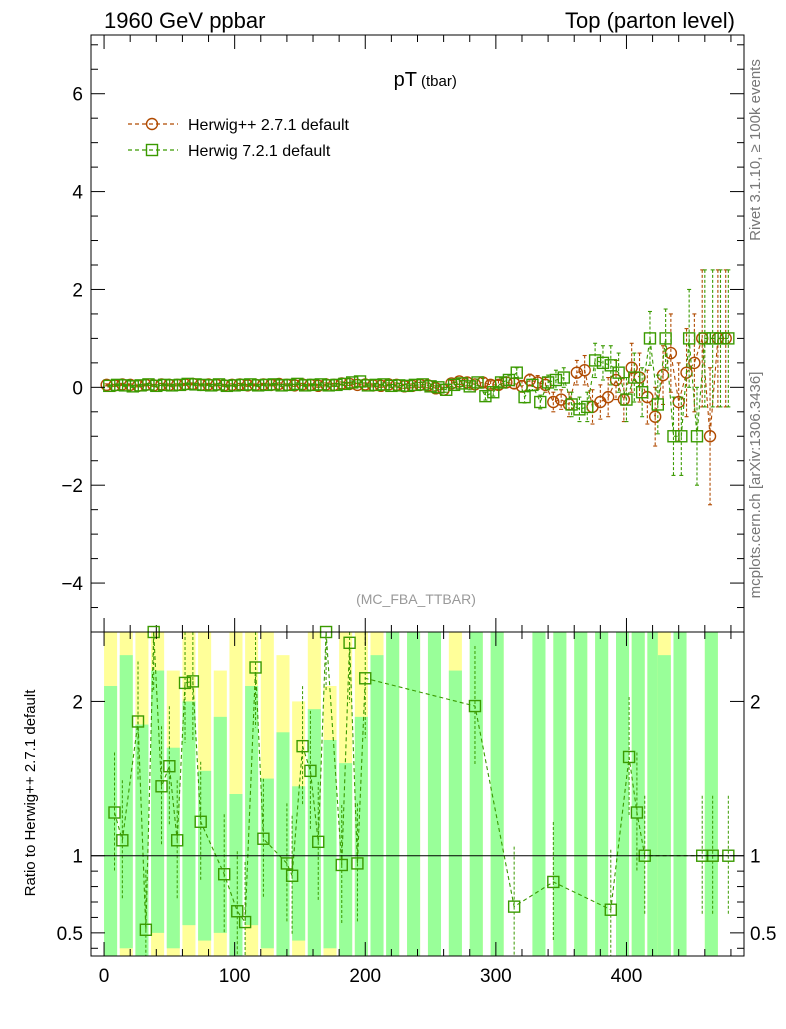  I want to click on ratio-y-tick-label-right: 0.5, so click(763, 934).